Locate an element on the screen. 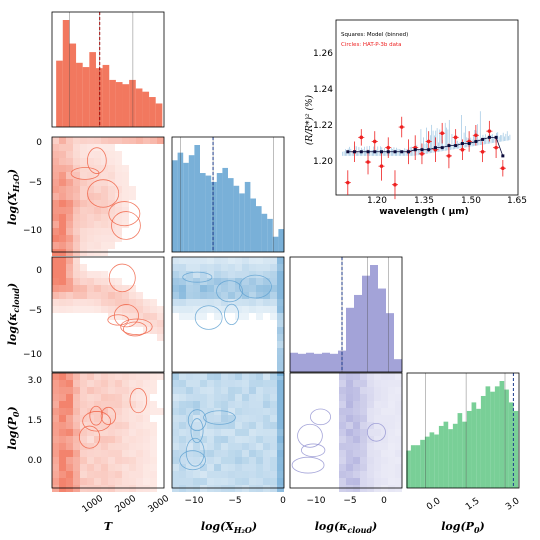 The image size is (540, 540). data-point is located at coordinates (462, 149).